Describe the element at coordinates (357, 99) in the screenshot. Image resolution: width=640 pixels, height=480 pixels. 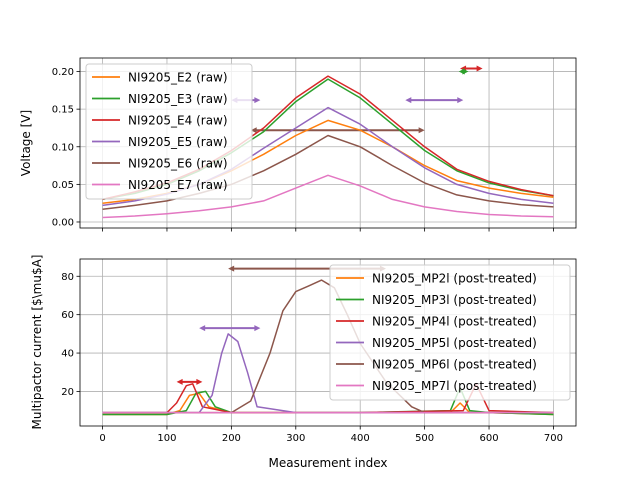
I see `top-markers` at that location.